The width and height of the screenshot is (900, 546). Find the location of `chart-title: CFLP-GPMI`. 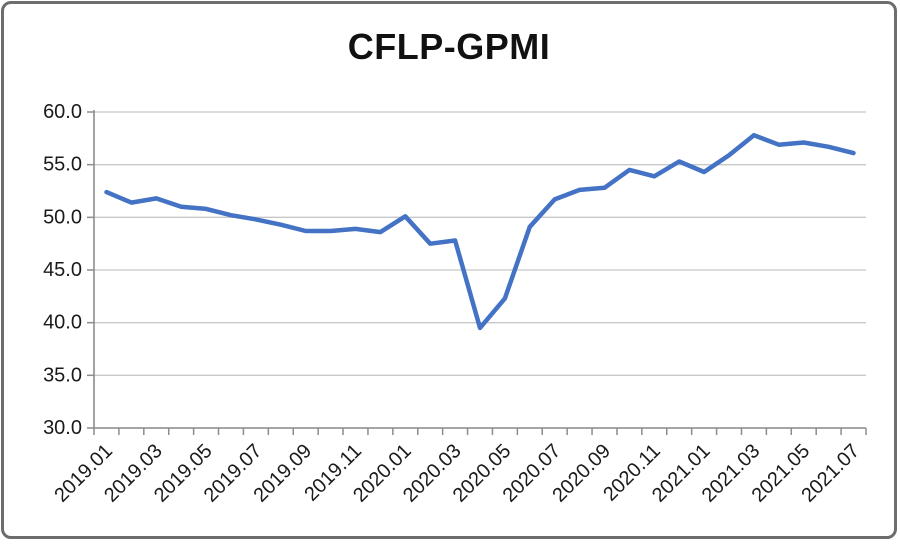

chart-title: CFLP-GPMI is located at coordinates (449, 46).